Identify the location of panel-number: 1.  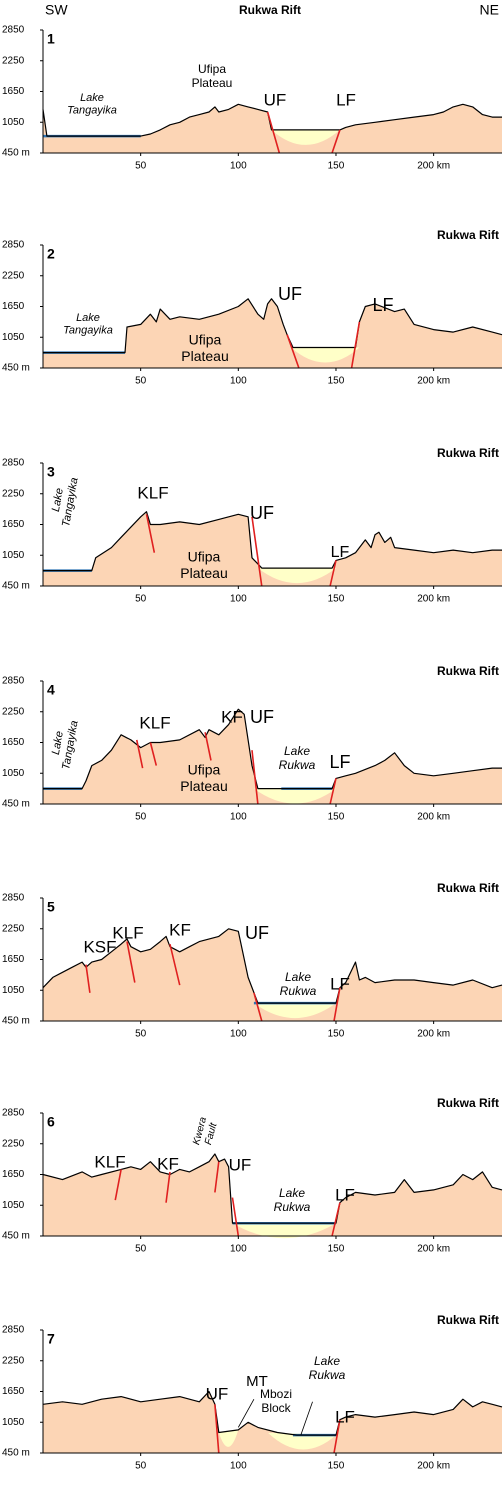
(51, 39).